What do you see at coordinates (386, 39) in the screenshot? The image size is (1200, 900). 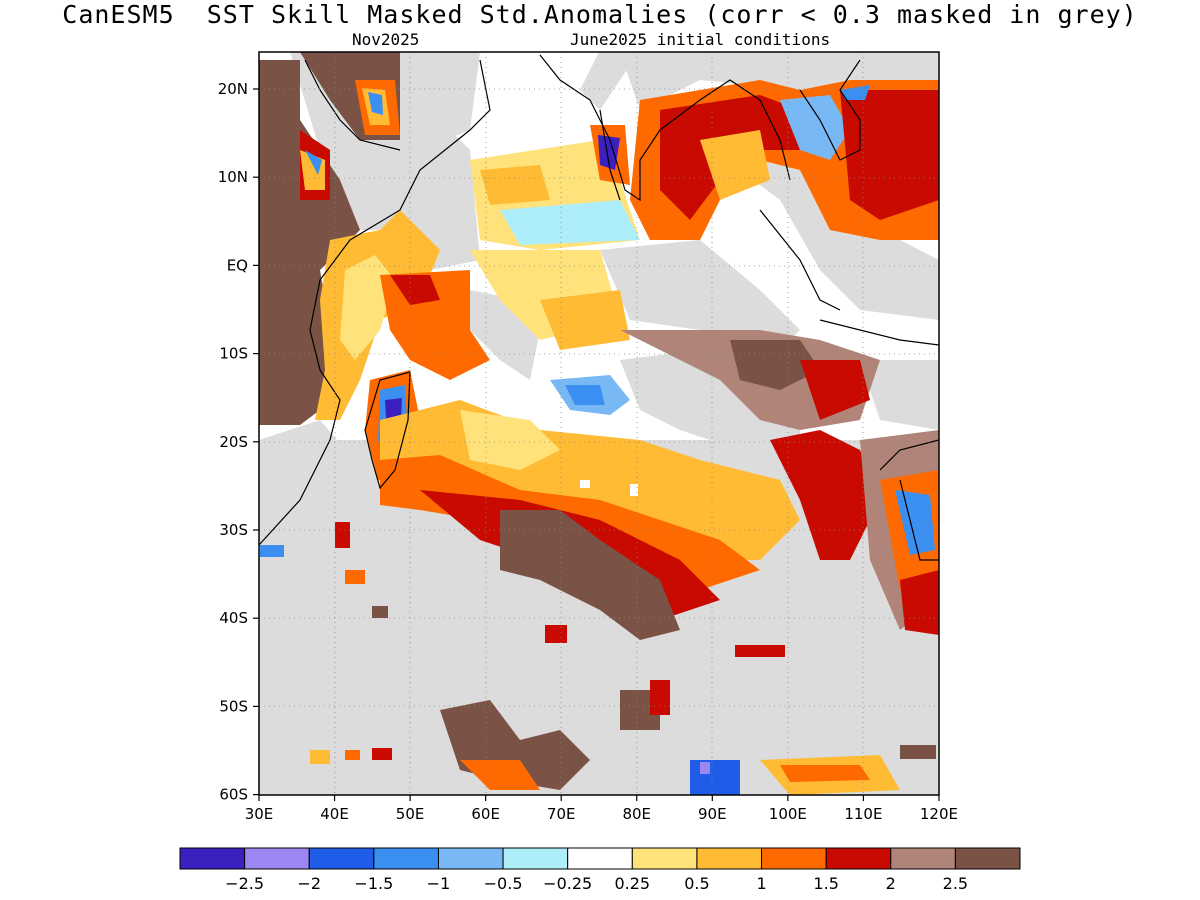 I see `lead-month-label: Nov2025` at bounding box center [386, 39].